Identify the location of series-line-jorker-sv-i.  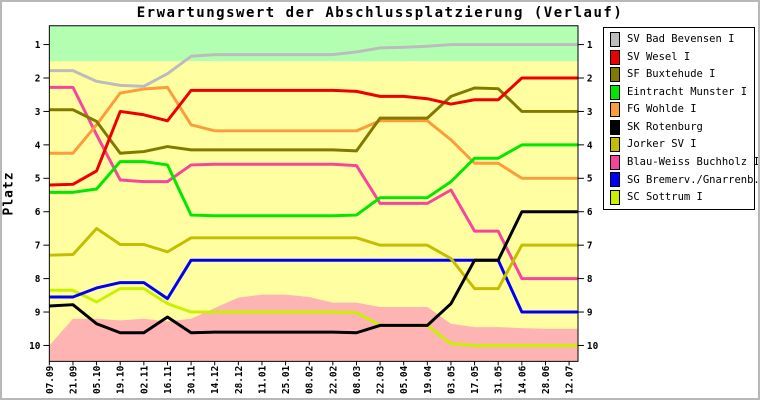
(313, 258).